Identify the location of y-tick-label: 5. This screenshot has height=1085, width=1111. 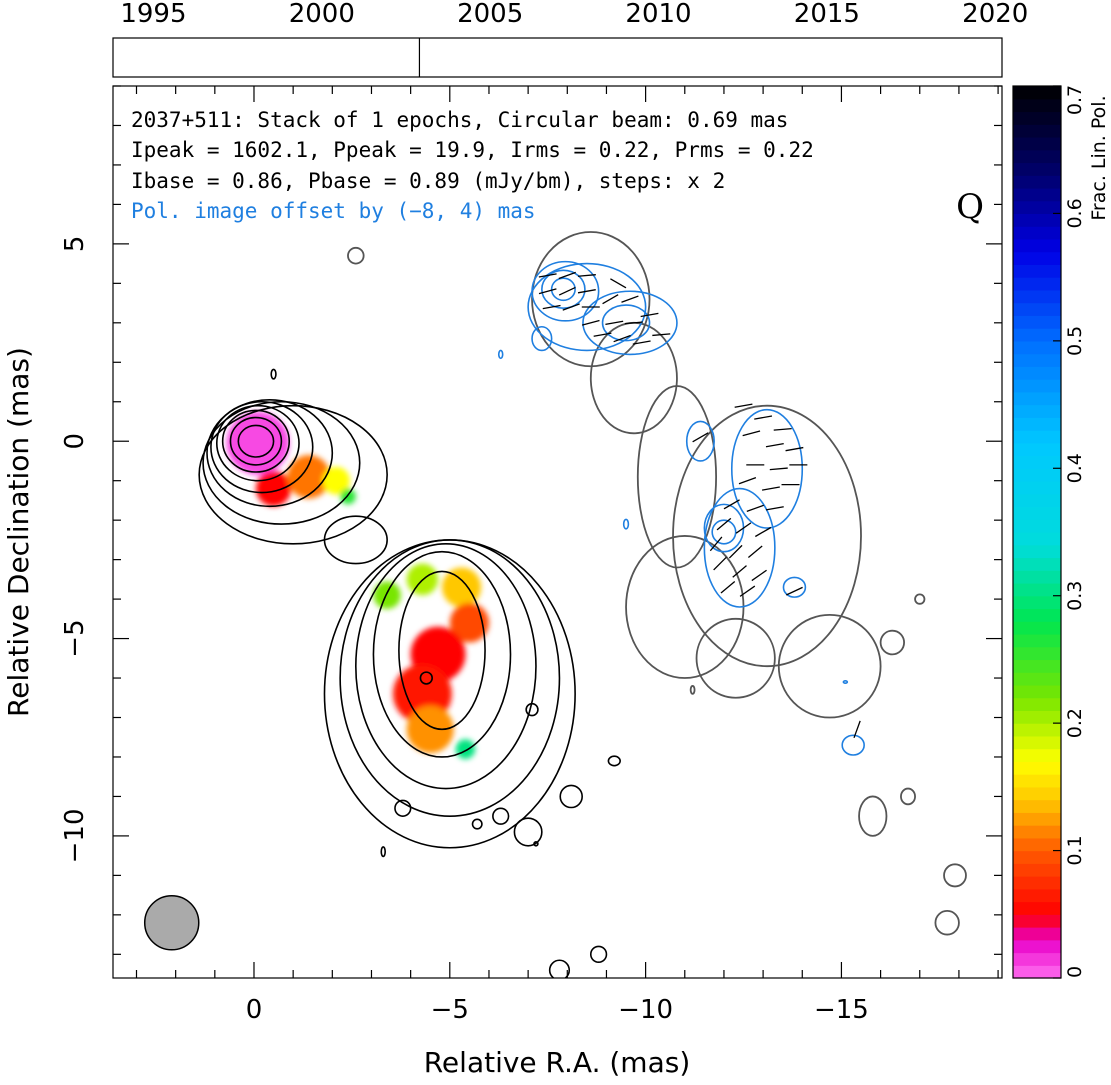
(75, 244).